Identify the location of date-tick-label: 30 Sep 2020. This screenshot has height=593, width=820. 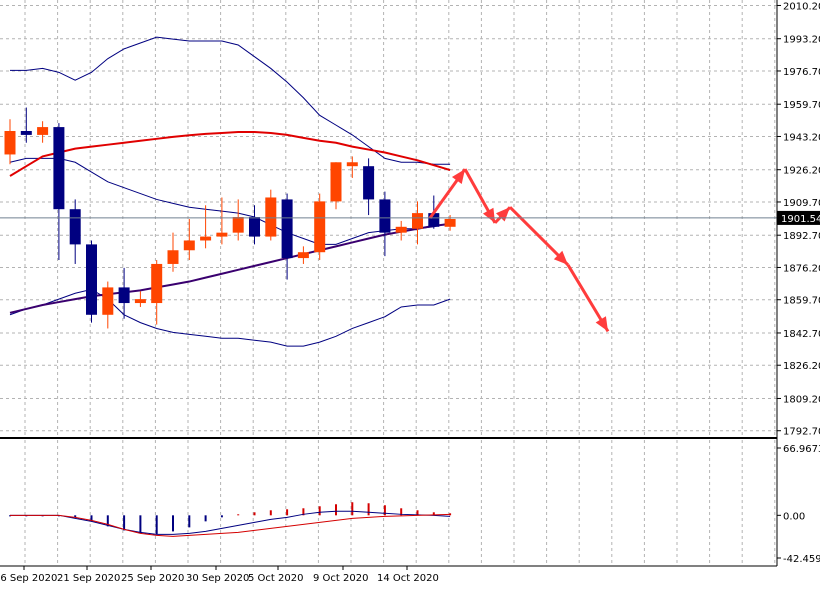
(217, 578).